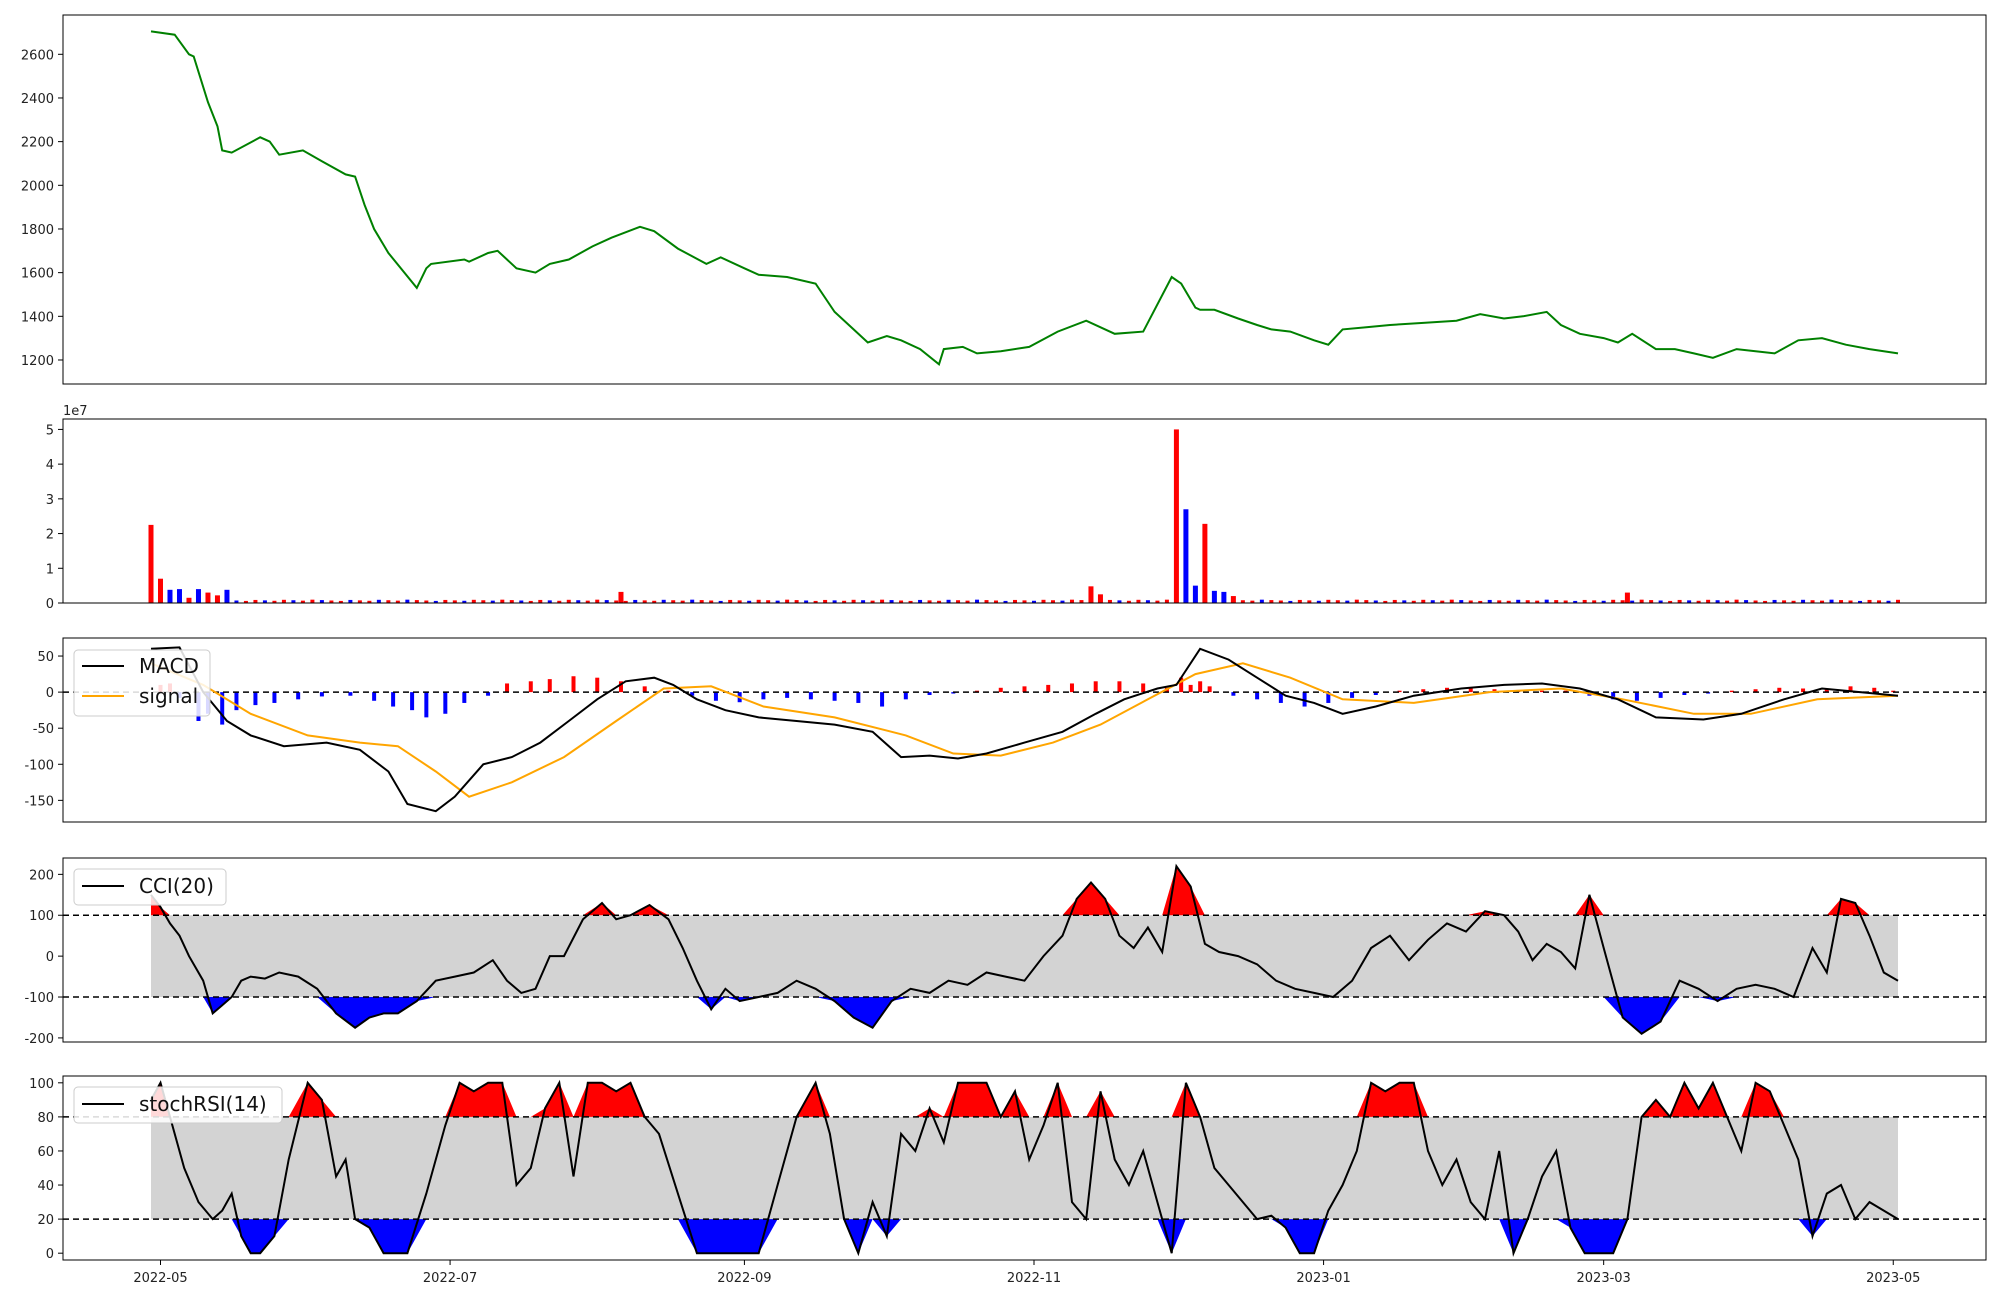 The width and height of the screenshot is (2000, 1300). I want to click on cci-line, so click(1024, 949).